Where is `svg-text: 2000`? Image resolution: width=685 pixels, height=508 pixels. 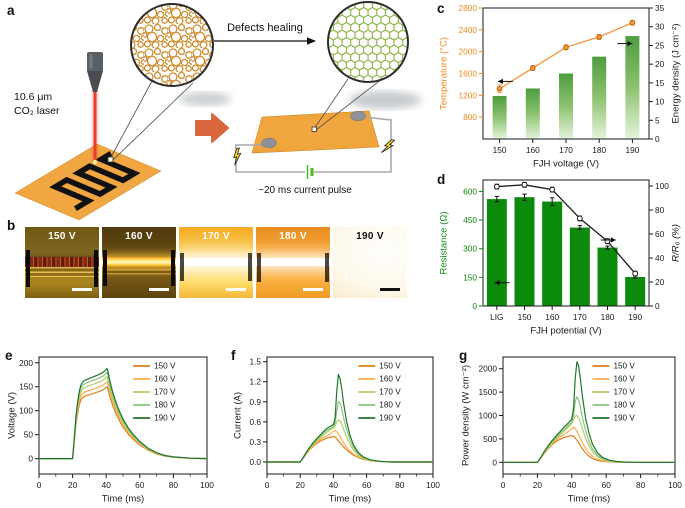 svg-text: 2000 is located at coordinates (488, 369).